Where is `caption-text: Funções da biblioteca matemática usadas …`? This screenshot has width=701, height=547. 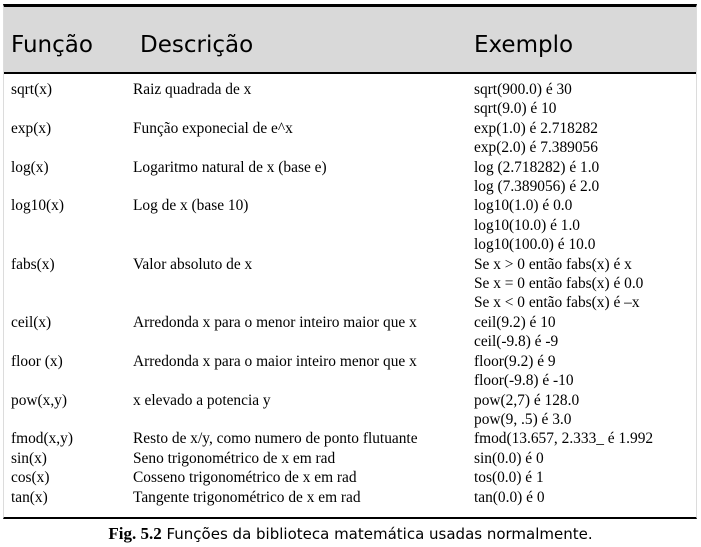
caption-text: Funções da biblioteca matemática usadas … is located at coordinates (377, 534).